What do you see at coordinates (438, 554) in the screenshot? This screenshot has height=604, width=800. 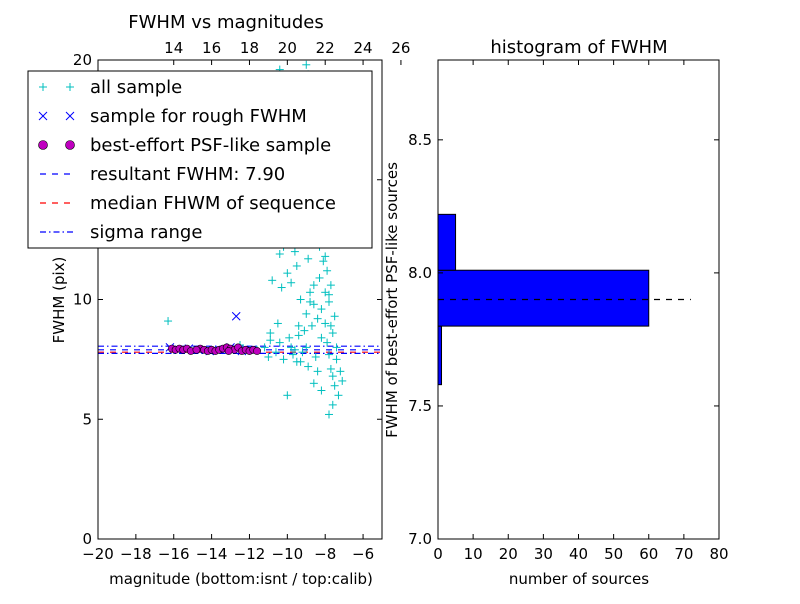 I see `histogram-xtick-label-0: 0` at bounding box center [438, 554].